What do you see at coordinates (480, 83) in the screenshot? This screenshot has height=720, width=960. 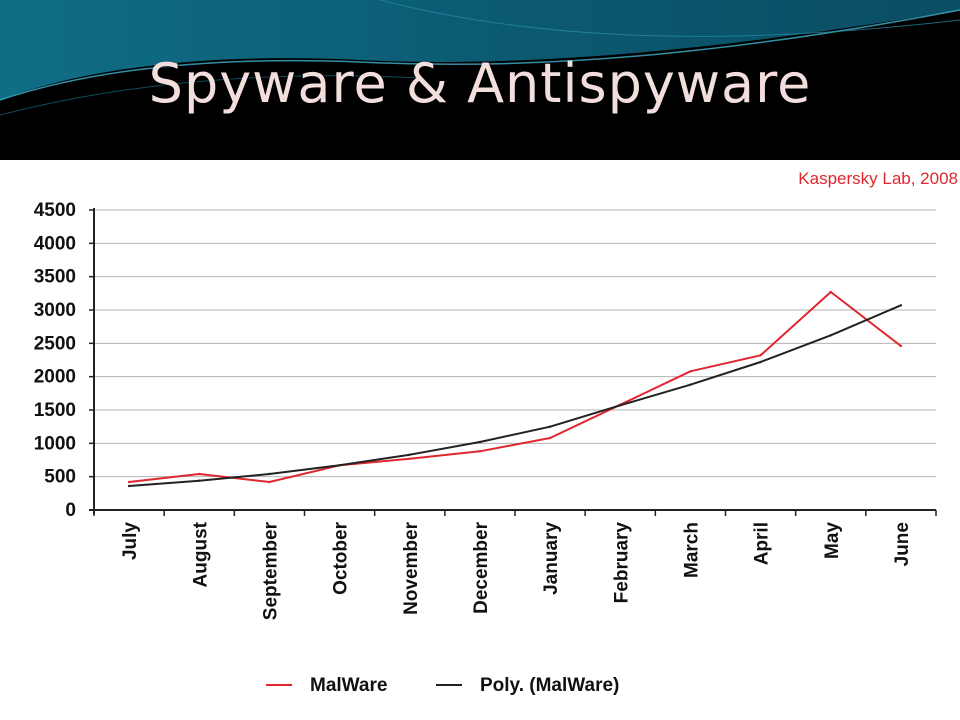 I see `slide-title: Spyware & Antispyware` at bounding box center [480, 83].